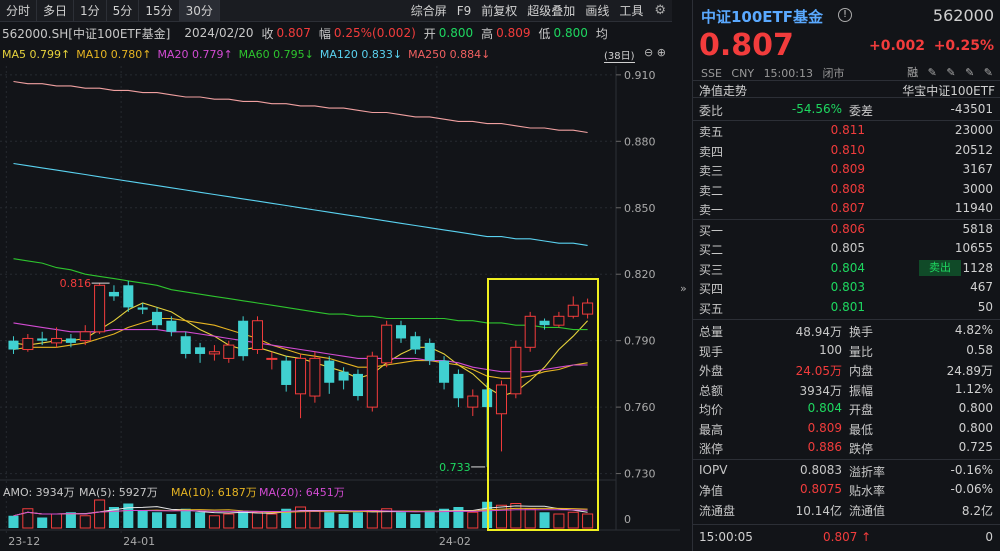  Describe the element at coordinates (336, 11) in the screenshot. I see `chart-toolbar: 分时 多日 1分 5分 15分 30分 综合屏 F9 前复权 超级叠加 画线 工具 ⚙` at that location.